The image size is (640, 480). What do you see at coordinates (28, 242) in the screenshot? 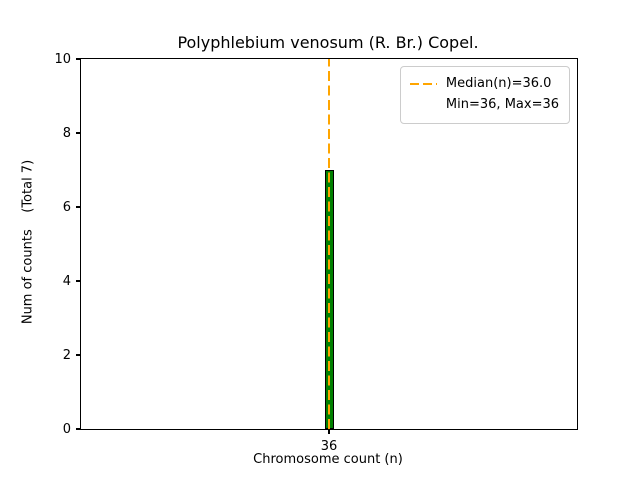
I see `y-axis-label: Num of counts (Total 7)` at bounding box center [28, 242].